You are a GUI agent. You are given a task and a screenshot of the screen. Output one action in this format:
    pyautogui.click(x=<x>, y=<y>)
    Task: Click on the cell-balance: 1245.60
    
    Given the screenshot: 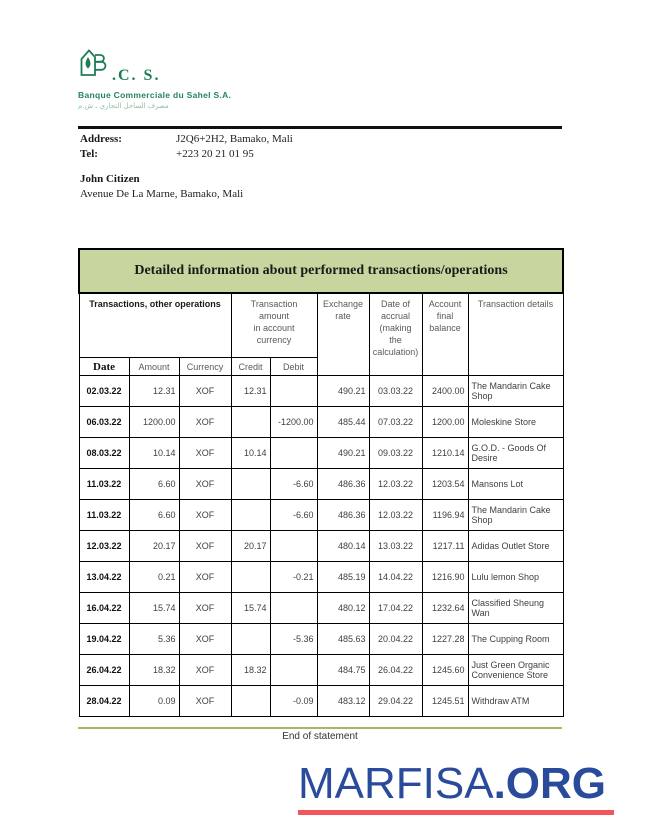 What is the action you would take?
    pyautogui.click(x=445, y=670)
    